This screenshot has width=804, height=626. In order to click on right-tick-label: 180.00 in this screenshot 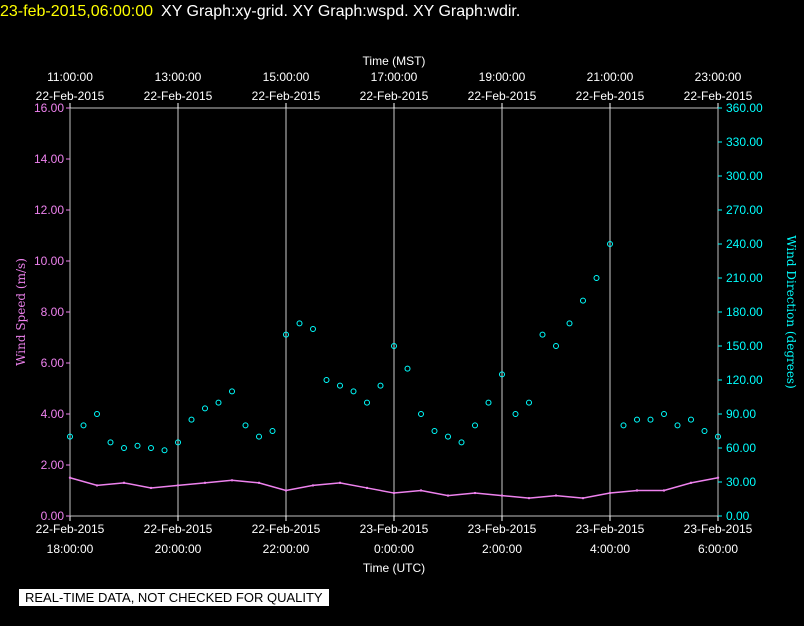, I will do `click(744, 312)`.